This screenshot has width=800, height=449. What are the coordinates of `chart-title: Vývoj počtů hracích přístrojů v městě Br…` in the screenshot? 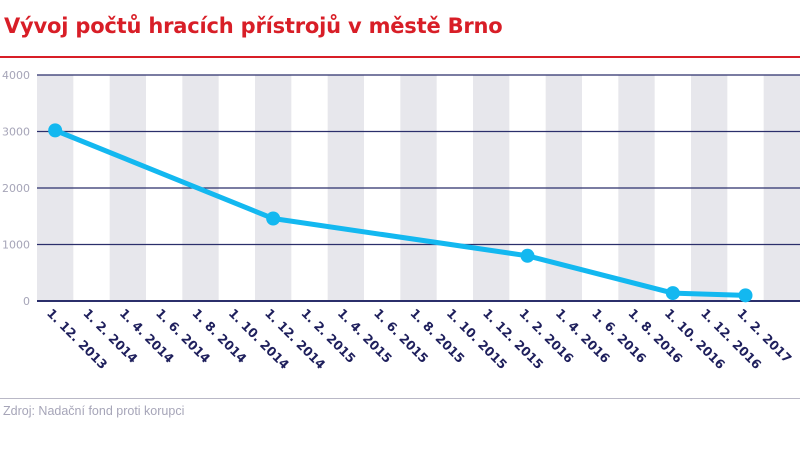 It's located at (253, 26).